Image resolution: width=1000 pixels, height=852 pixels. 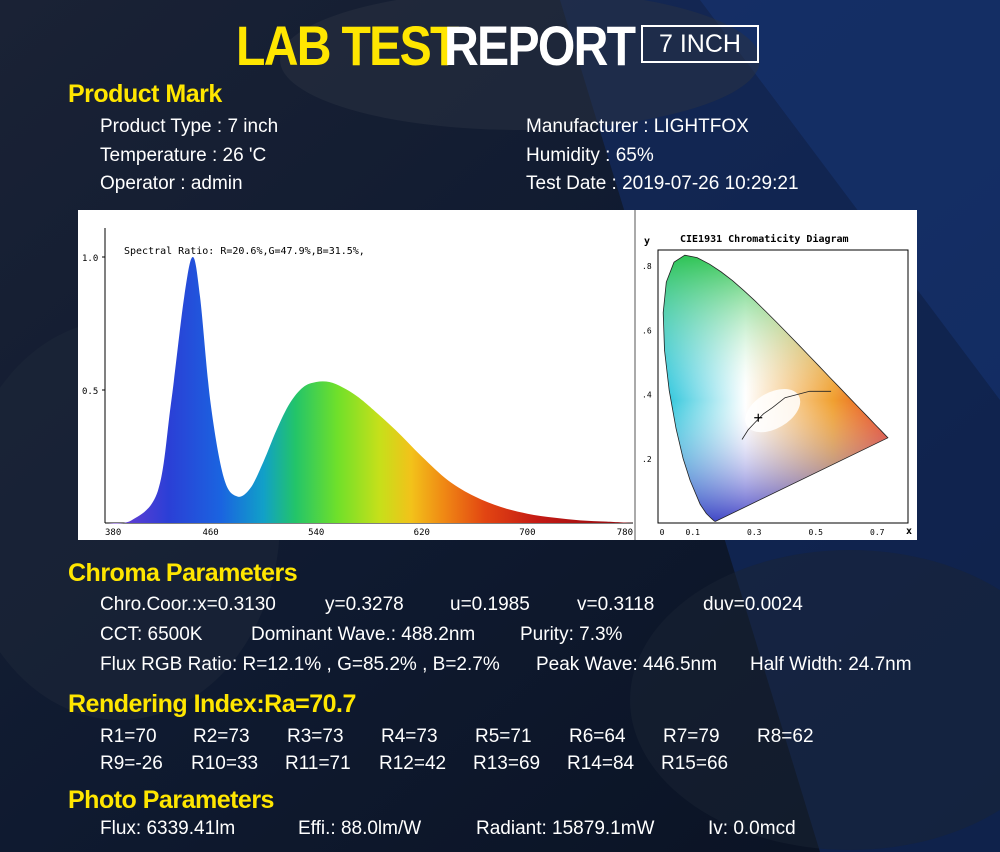 What do you see at coordinates (171, 183) in the screenshot?
I see `operator: Operator : admin` at bounding box center [171, 183].